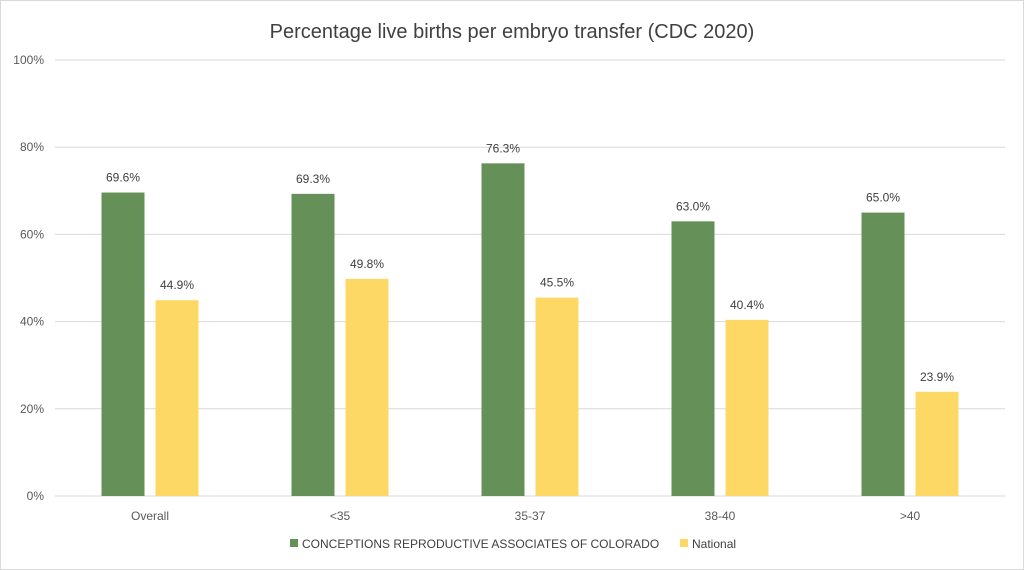  What do you see at coordinates (28, 278) in the screenshot?
I see `y-axis-ticks: 0% 20% 40% 60% 80% 100%` at bounding box center [28, 278].